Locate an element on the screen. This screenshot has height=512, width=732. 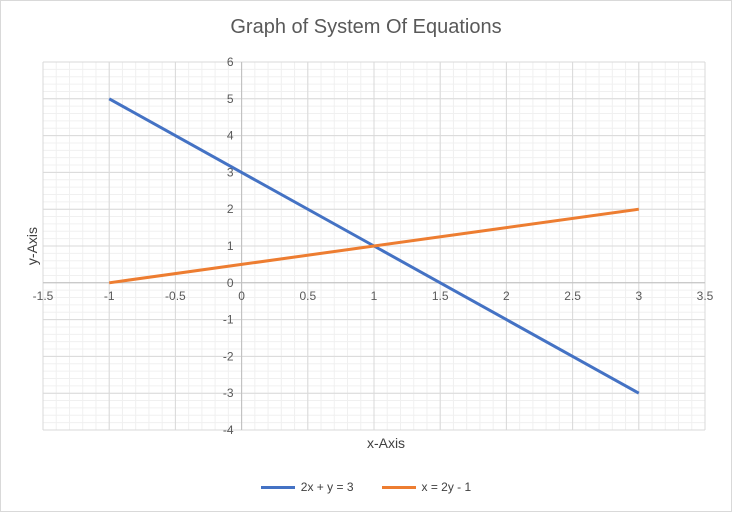
legend-item-series-2: x = 2y - 1 is located at coordinates (426, 487).